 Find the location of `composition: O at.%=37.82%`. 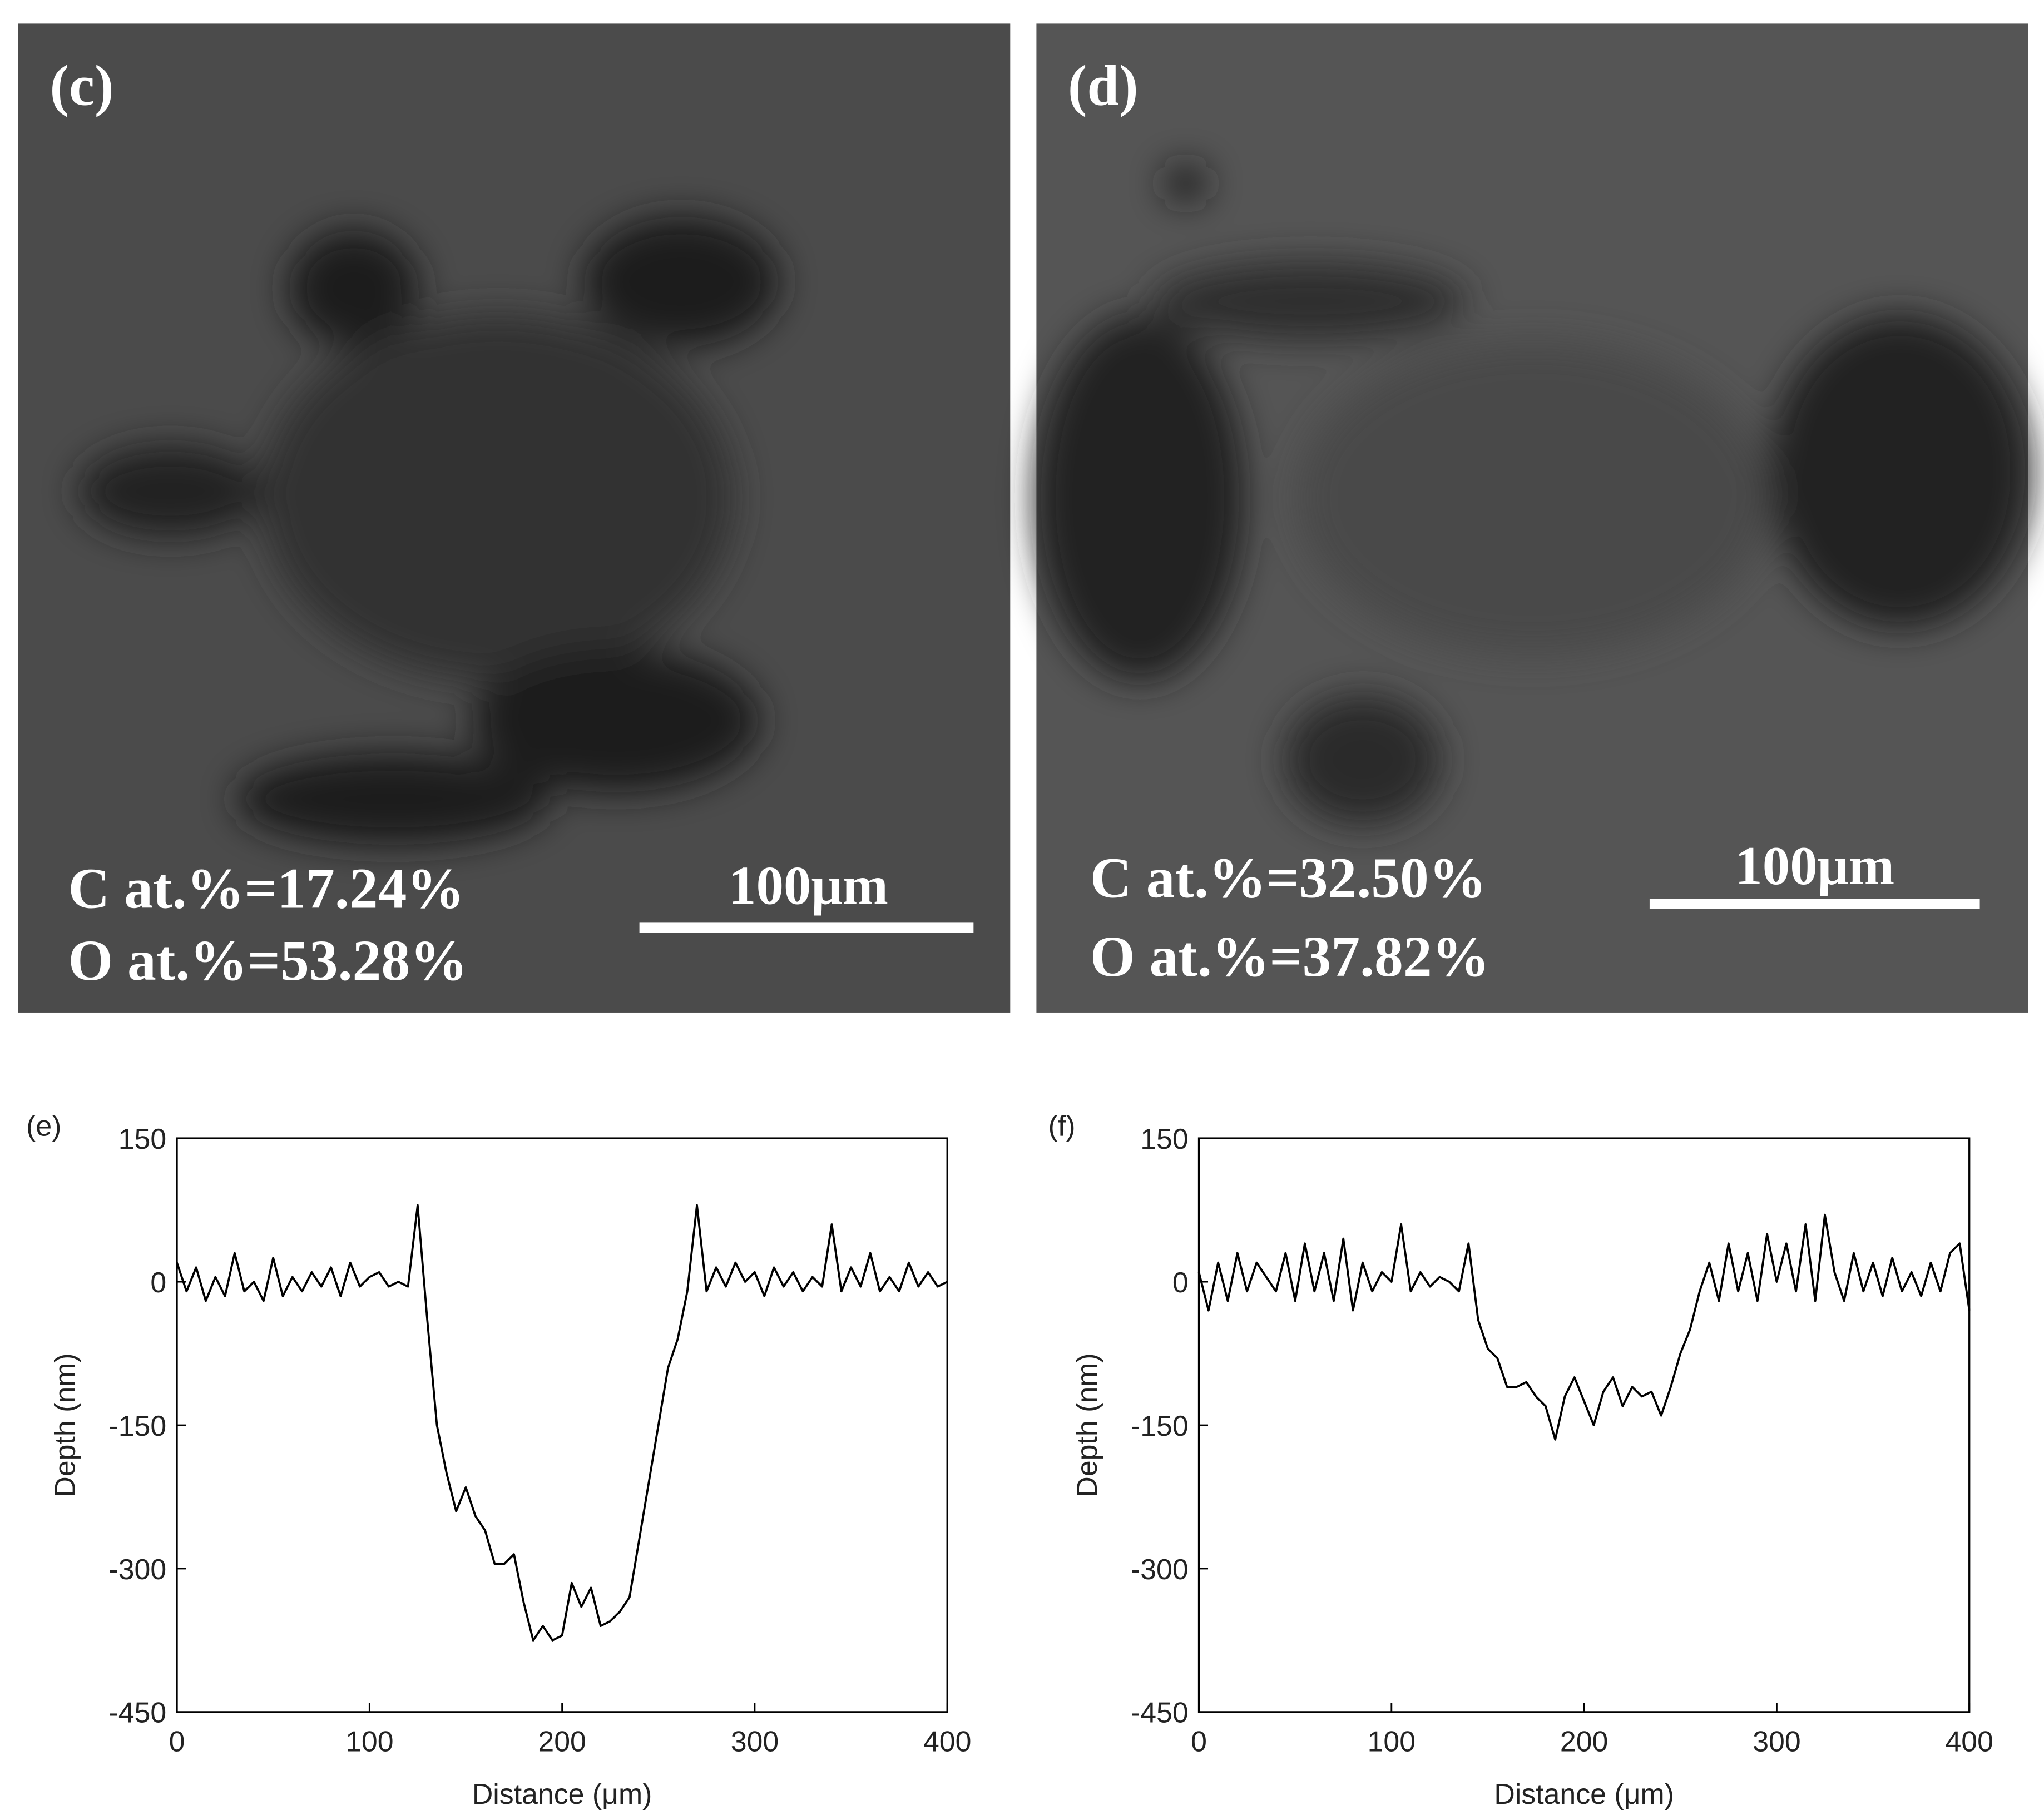

composition: O at.%=37.82% is located at coordinates (1289, 957).